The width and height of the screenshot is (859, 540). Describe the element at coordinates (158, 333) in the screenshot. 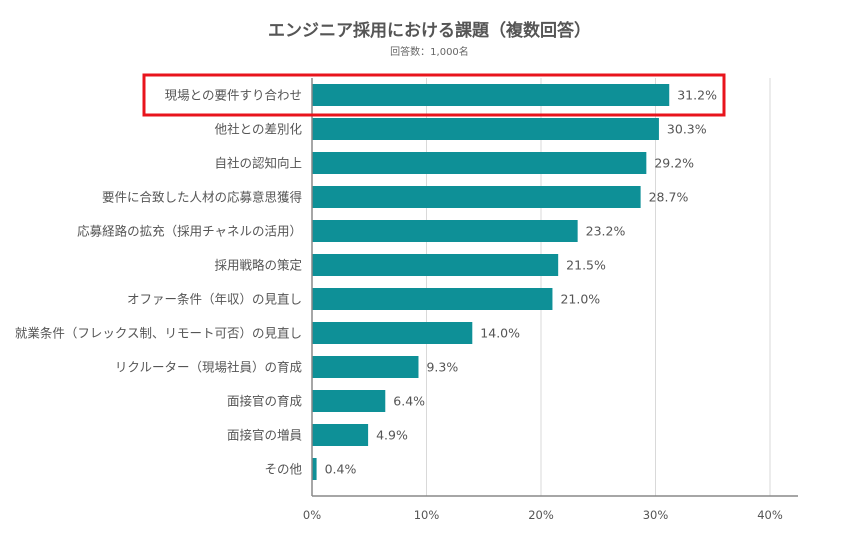

I see `category-label: 就業条件（フレックス制、リモート可否）の見直し` at that location.